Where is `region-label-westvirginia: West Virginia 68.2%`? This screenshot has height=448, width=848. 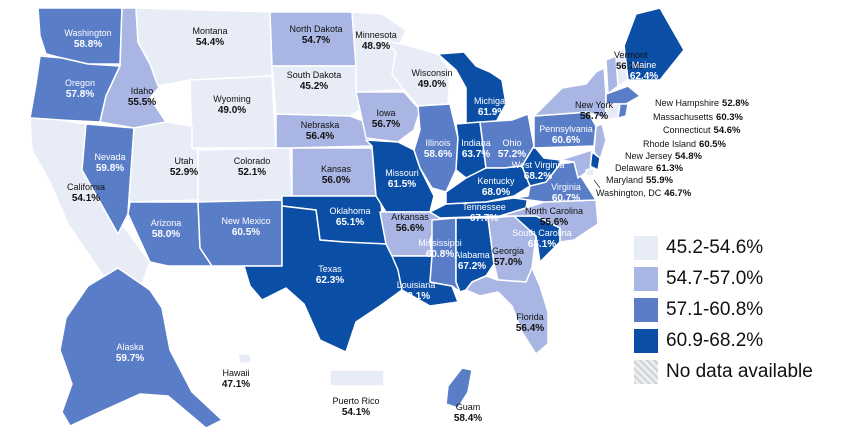
region-label-westvirginia: West Virginia 68.2% is located at coordinates (538, 171).